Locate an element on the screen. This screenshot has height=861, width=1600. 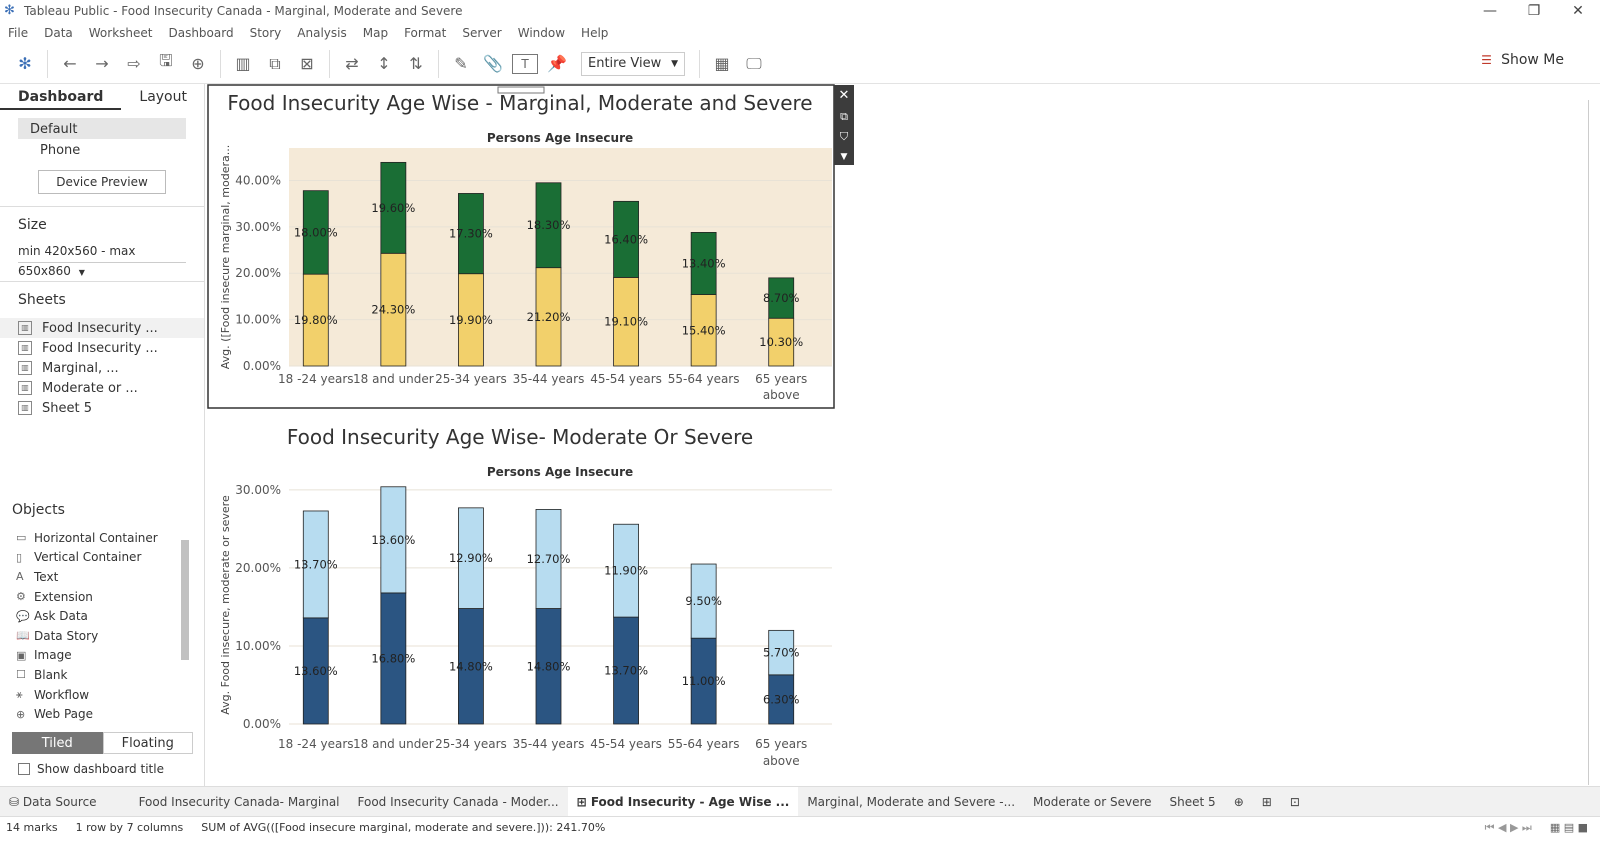
size-select: min 420x560 - max 650x860 ▼ is located at coordinates (102, 259).